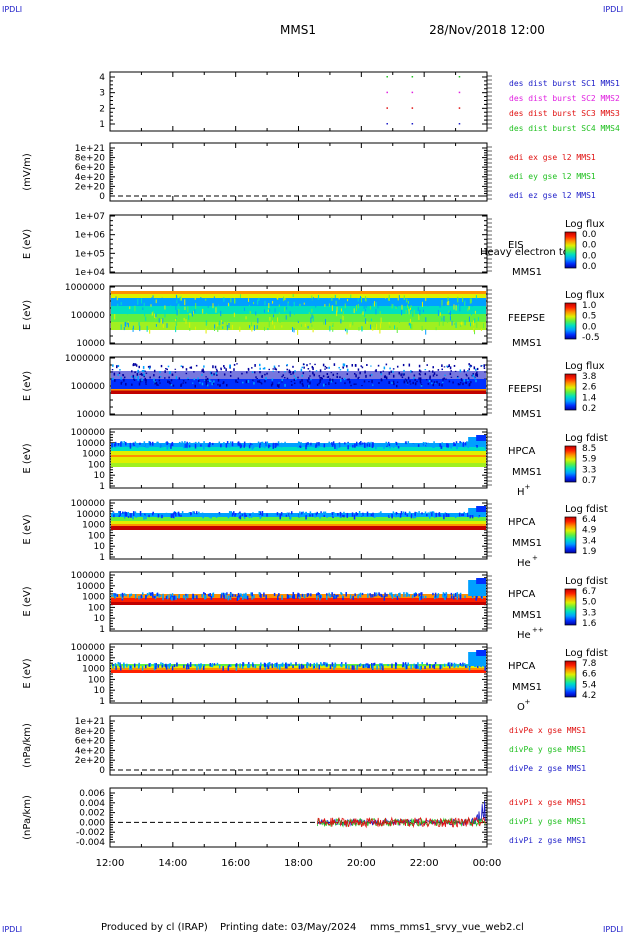  What do you see at coordinates (547, 768) in the screenshot?
I see `legend-entry: divPe z gse MMS1` at bounding box center [547, 768].